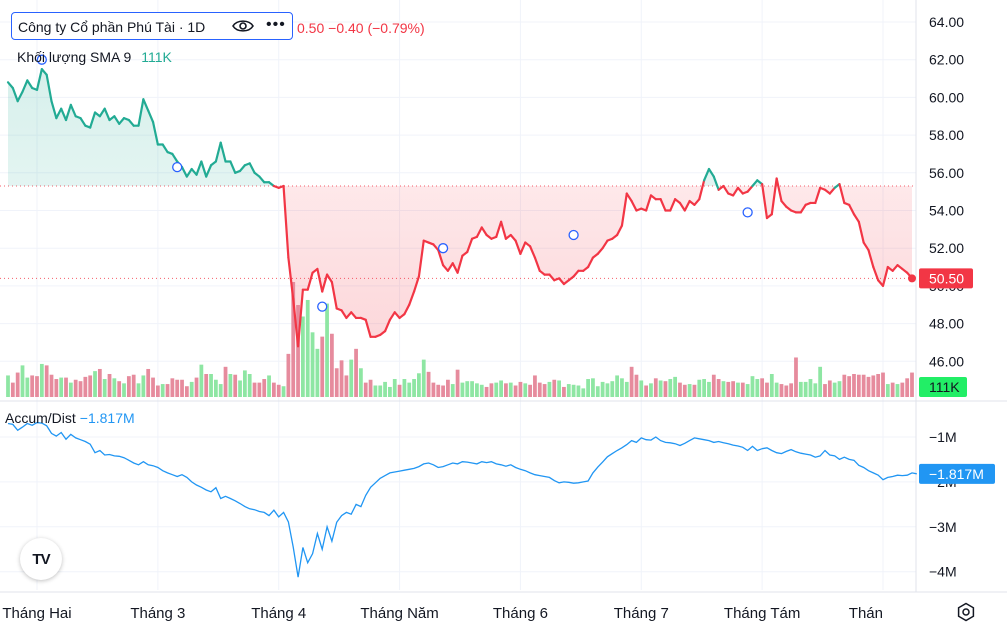  What do you see at coordinates (94, 57) in the screenshot?
I see `volume-legend: Khối lượng SMA 9 111K` at bounding box center [94, 57].